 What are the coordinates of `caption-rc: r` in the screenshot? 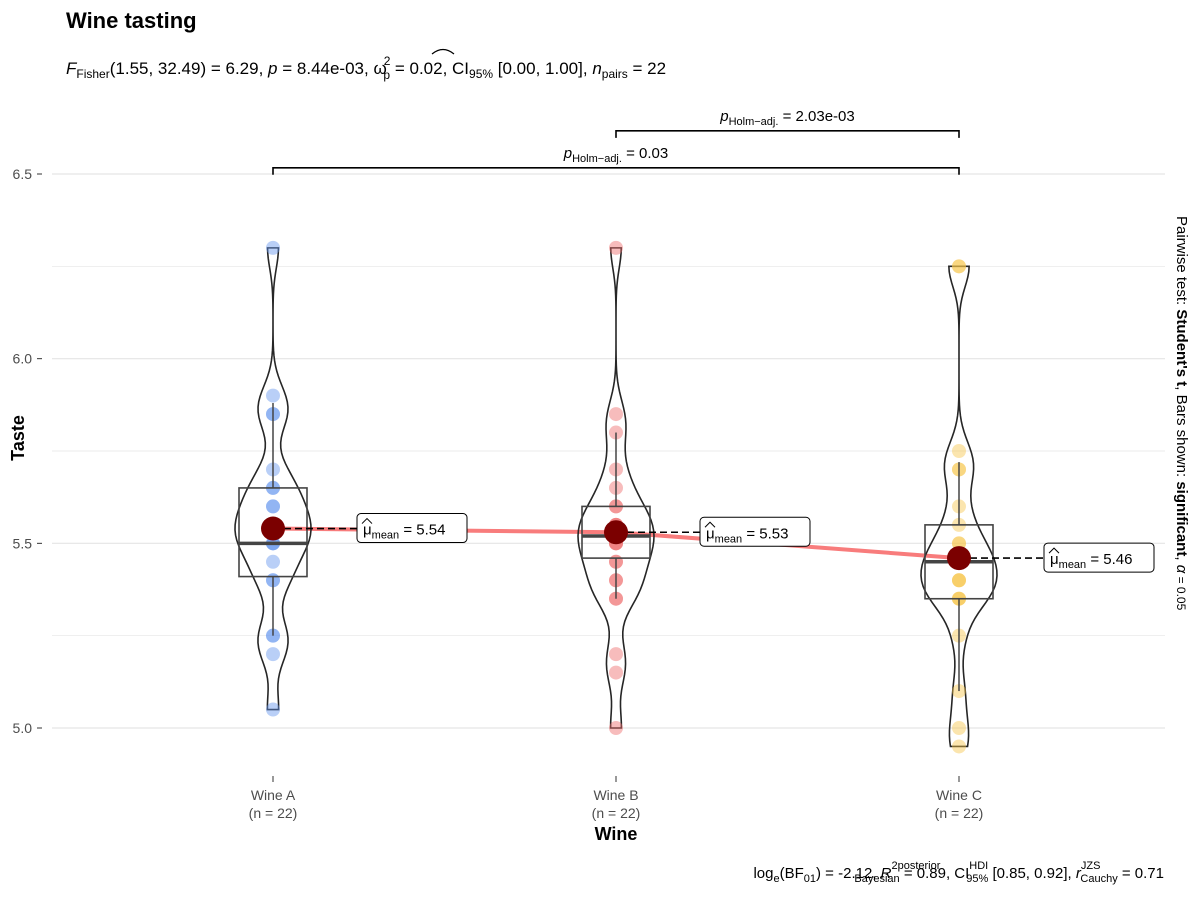 It's located at (1079, 873).